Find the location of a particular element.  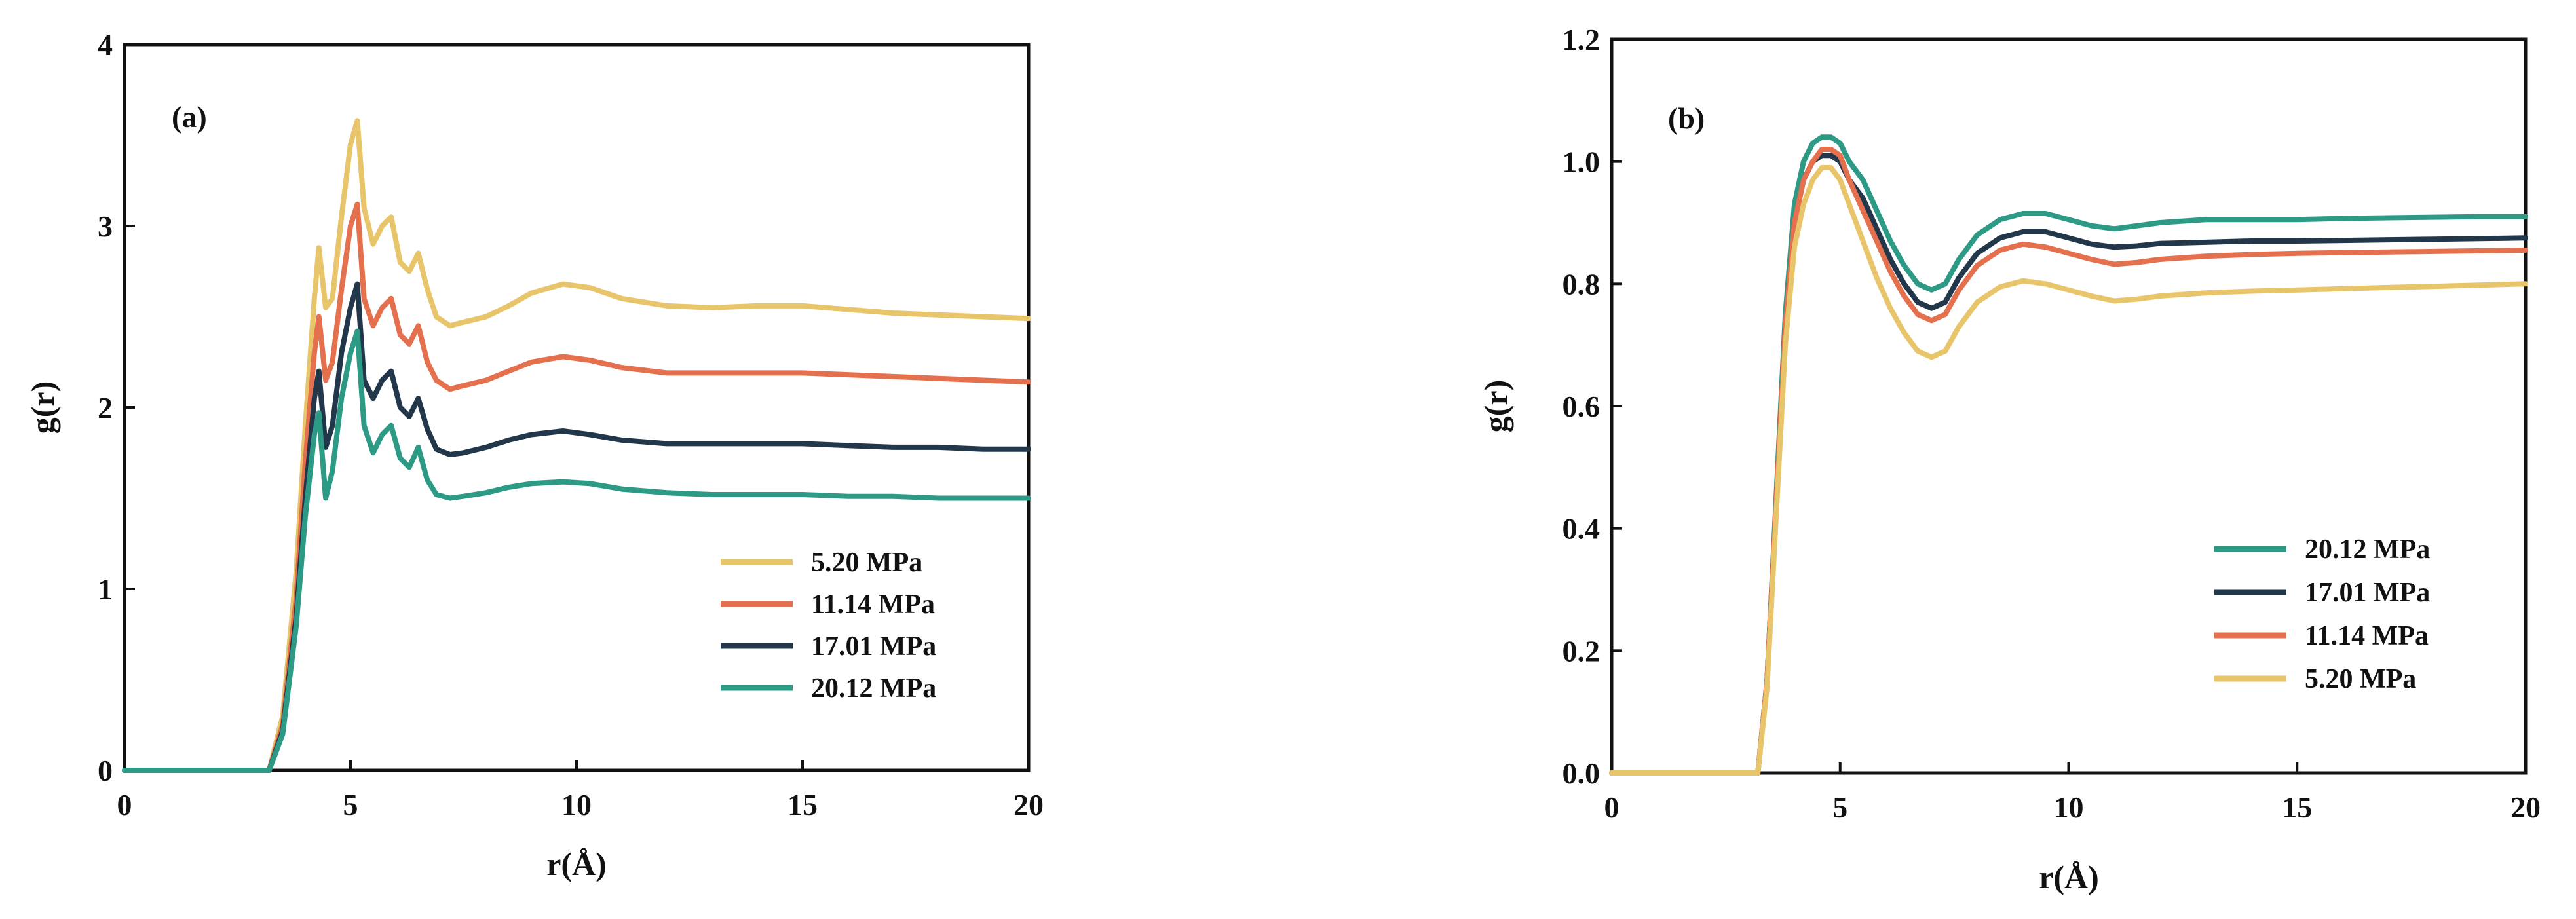

y-tick-label-a-0: 0 is located at coordinates (105, 771).